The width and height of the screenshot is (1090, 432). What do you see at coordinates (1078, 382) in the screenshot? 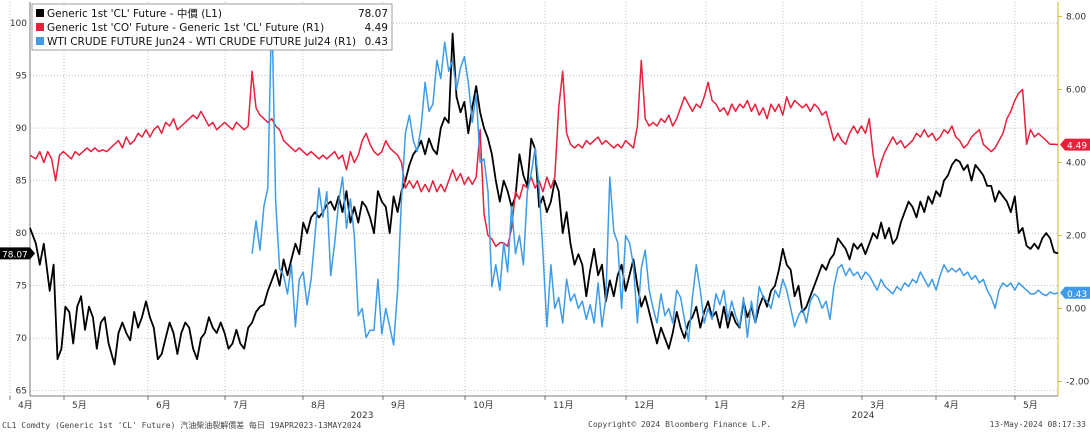
I see `right-tick-label: -2.00` at bounding box center [1078, 382].